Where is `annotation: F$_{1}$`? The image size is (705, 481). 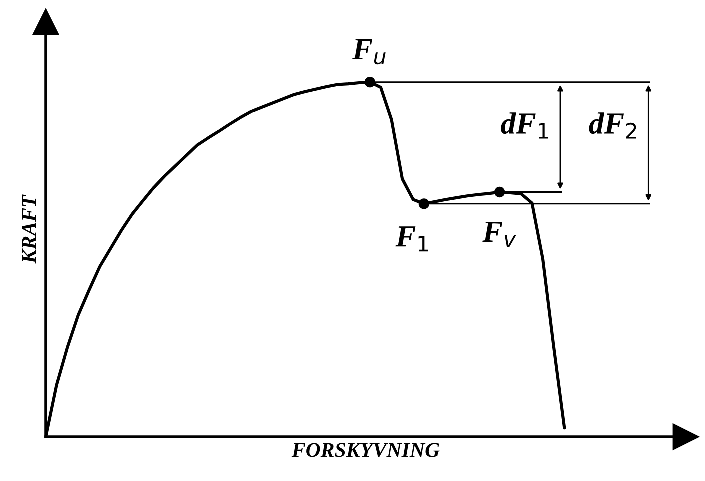
annotation: F$_{1}$ is located at coordinates (412, 239).